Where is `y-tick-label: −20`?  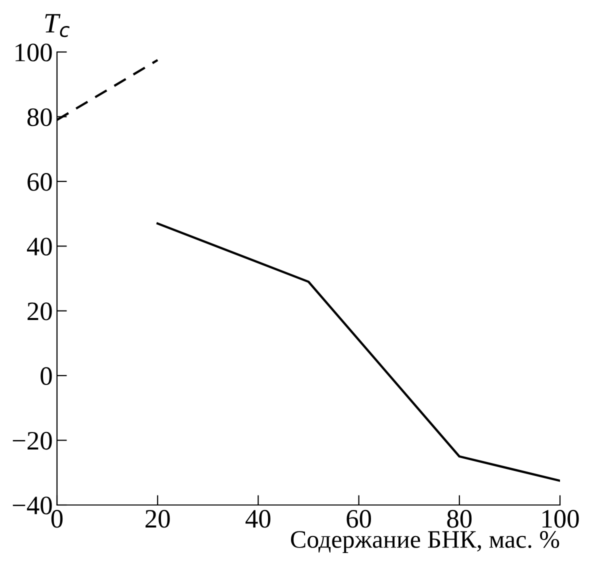
y-tick-label: −20 is located at coordinates (32, 441).